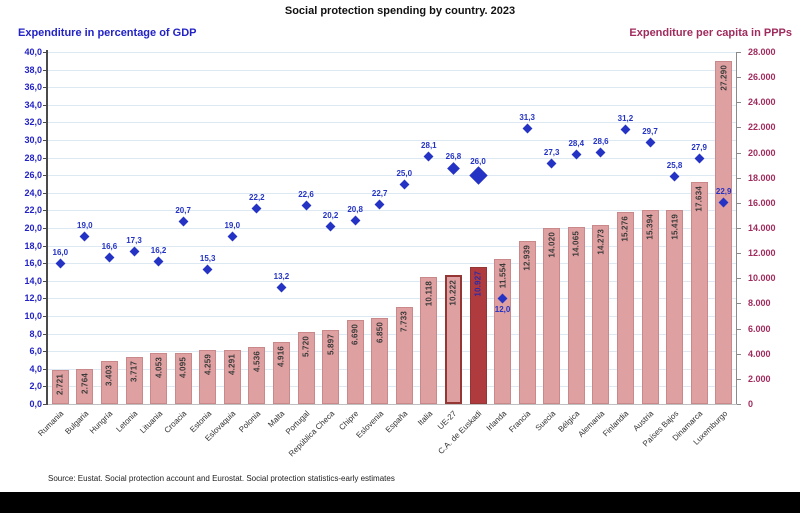 The image size is (800, 513). What do you see at coordinates (380, 332) in the screenshot?
I see `bar-value-label: 6.850` at bounding box center [380, 332].